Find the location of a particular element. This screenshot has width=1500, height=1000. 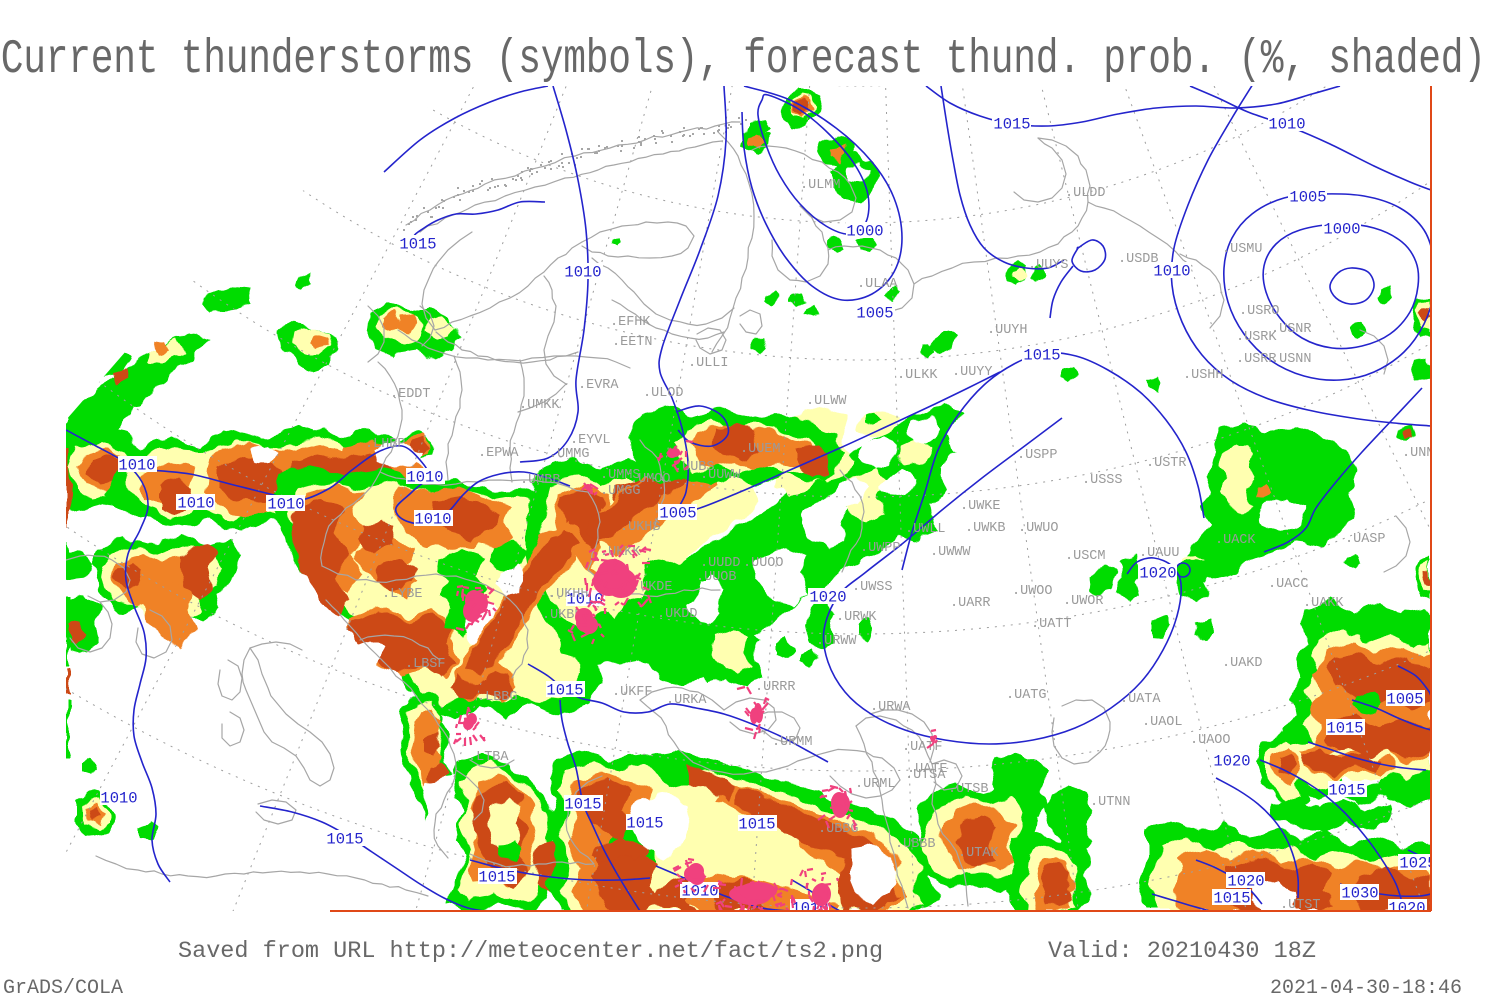

svg-text: 1025 is located at coordinates (1417, 864).